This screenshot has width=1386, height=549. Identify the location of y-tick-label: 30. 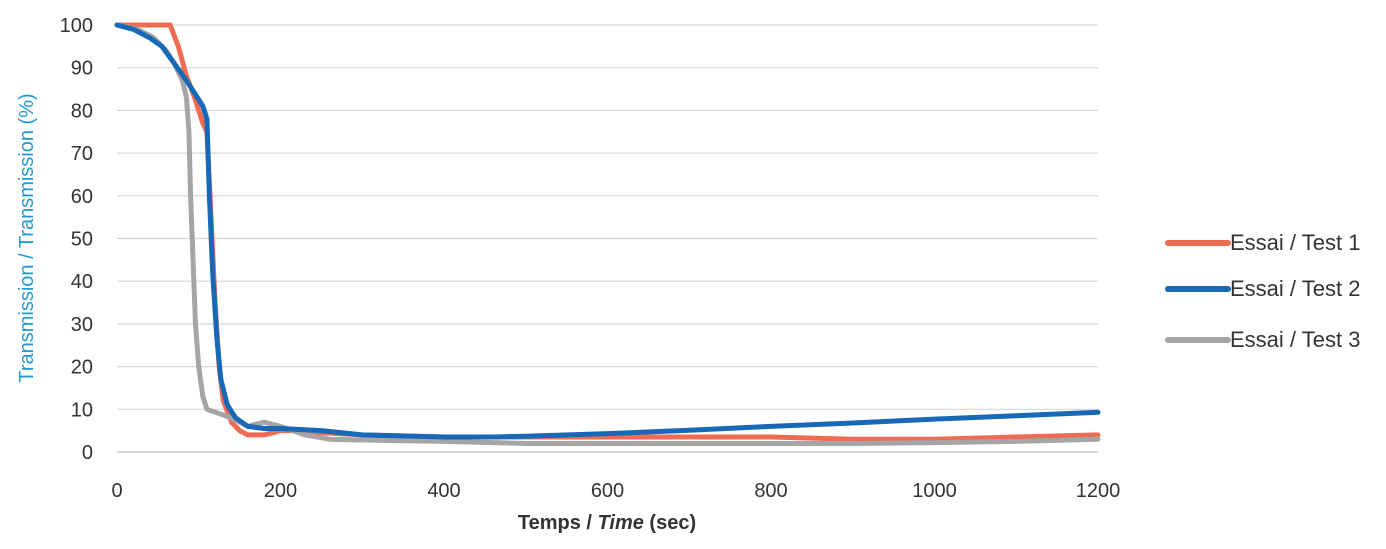
(82, 325).